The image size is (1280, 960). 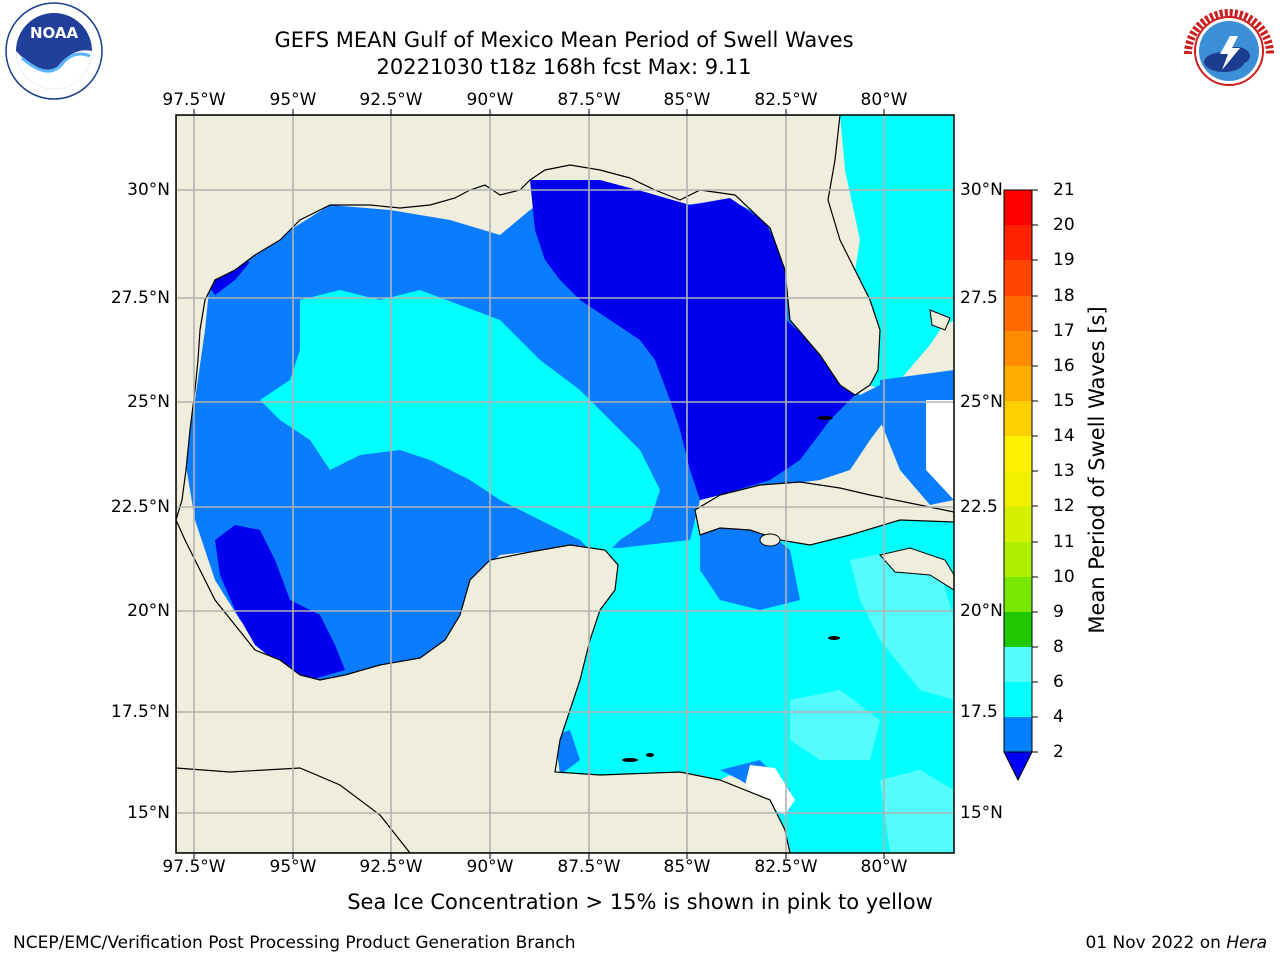 I want to click on lon-label-bottom: 82.5°W, so click(x=786, y=867).